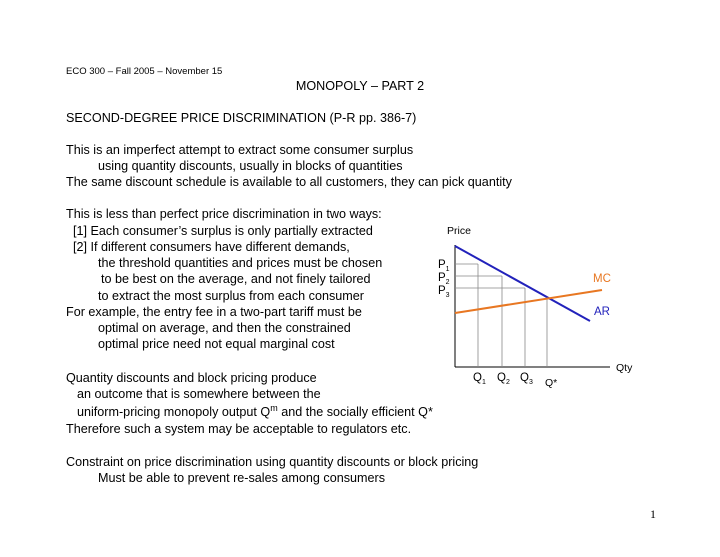 Image resolution: width=720 pixels, height=557 pixels. Describe the element at coordinates (624, 368) in the screenshot. I see `x-axis-label: Qty` at that location.